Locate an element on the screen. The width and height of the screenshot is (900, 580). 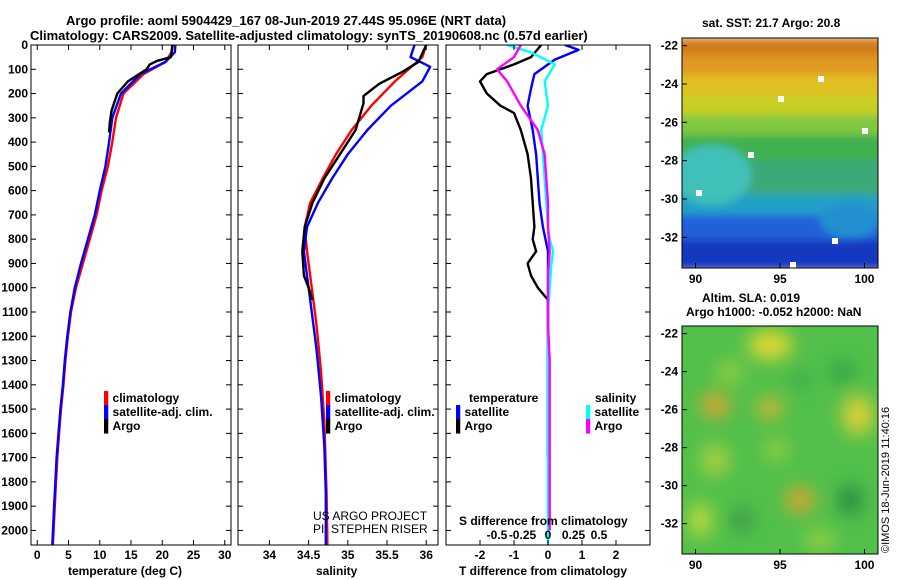
sst_map-ytick-label: -26 is located at coordinates (670, 122).